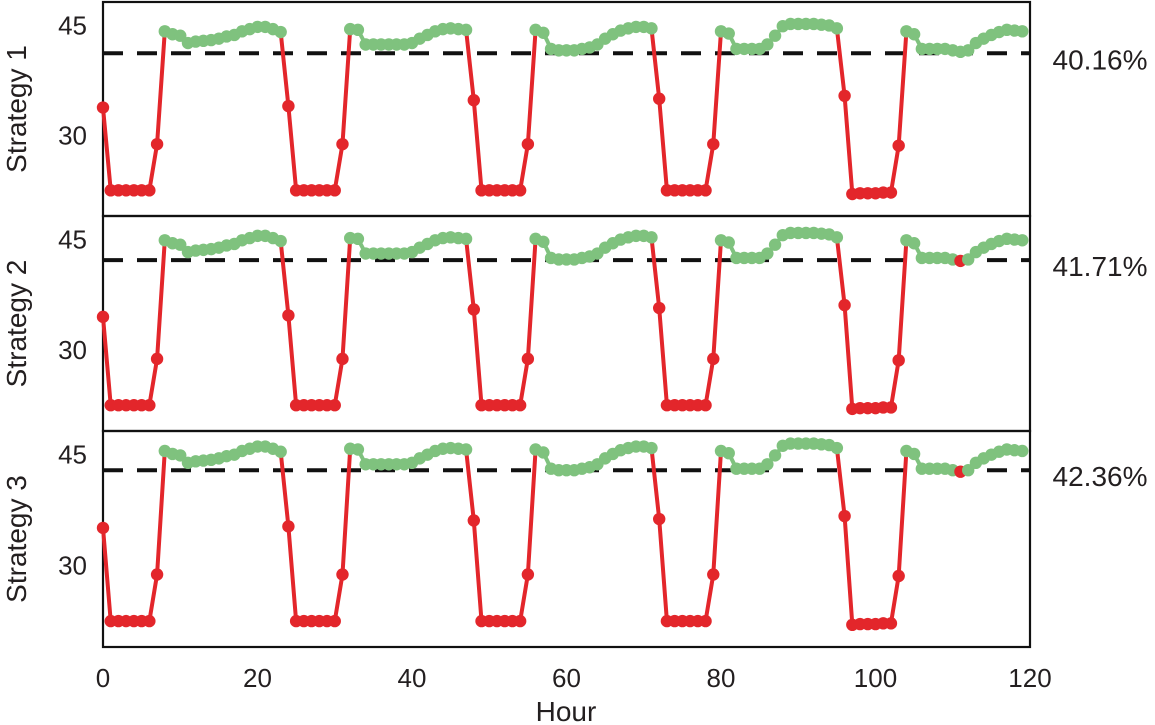 The image size is (1155, 725). I want to click on x-tick-label: 80, so click(721, 678).